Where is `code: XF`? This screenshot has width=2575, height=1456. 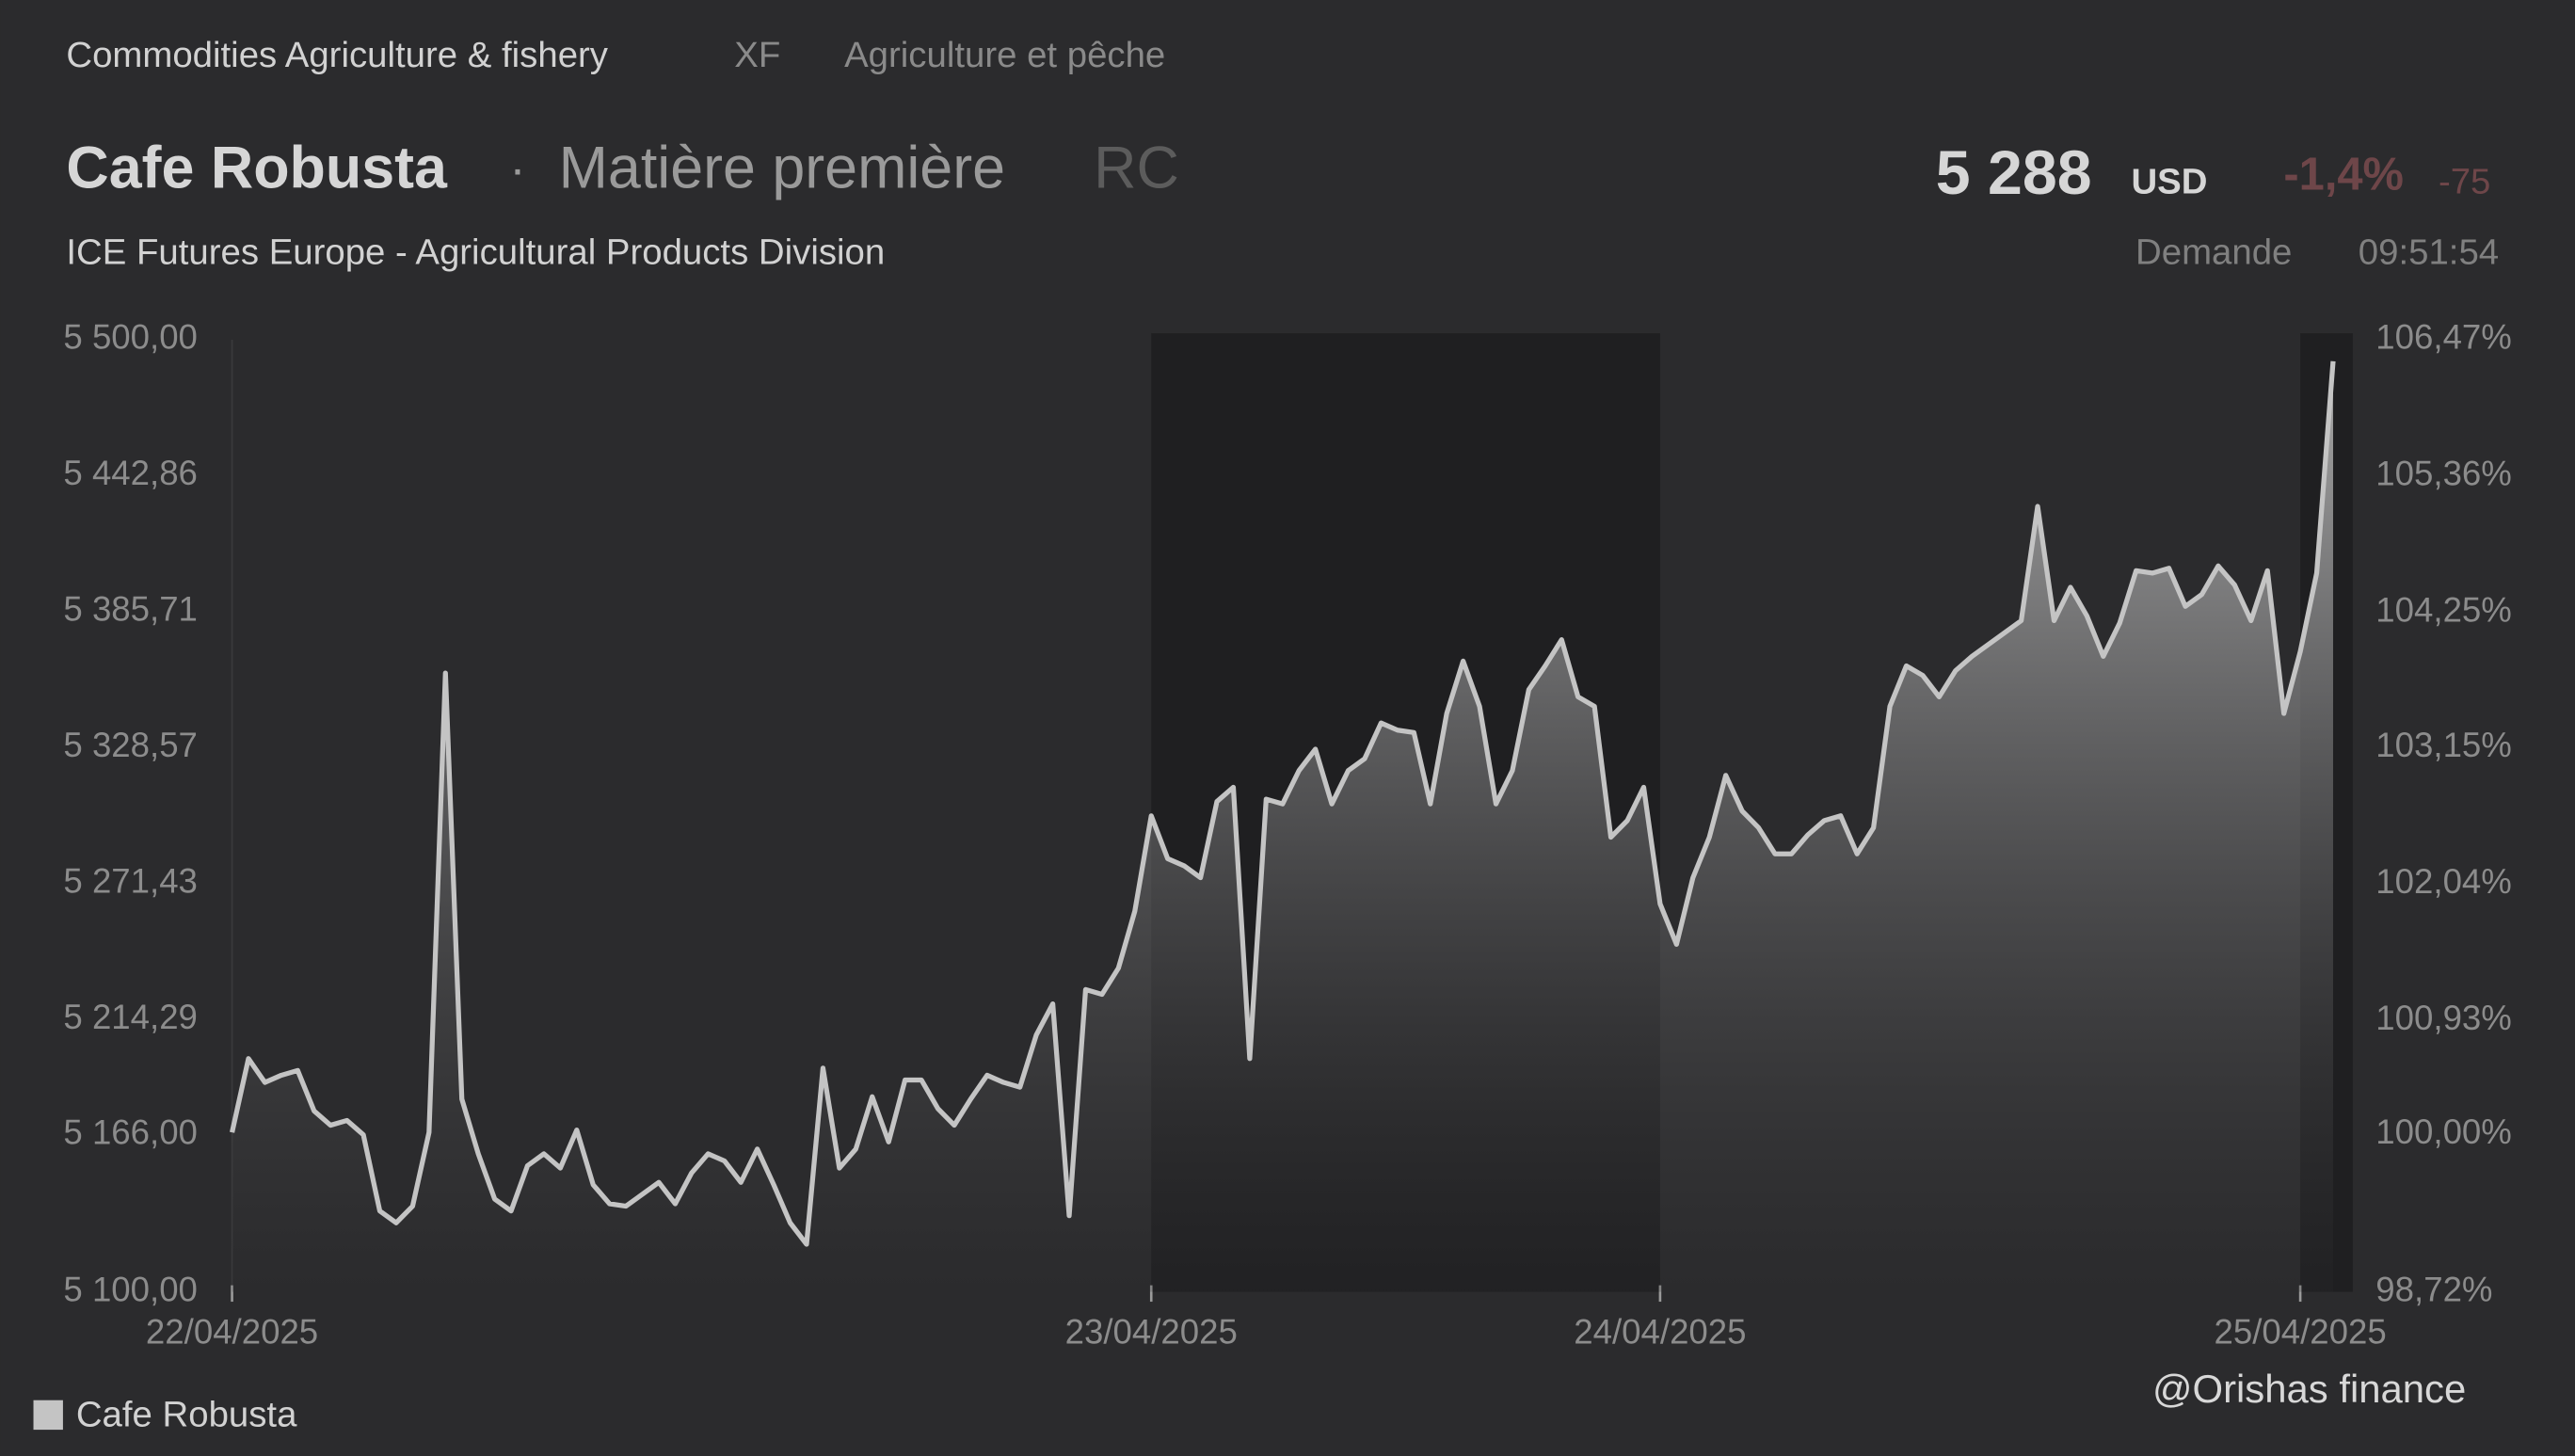
code: XF is located at coordinates (757, 55).